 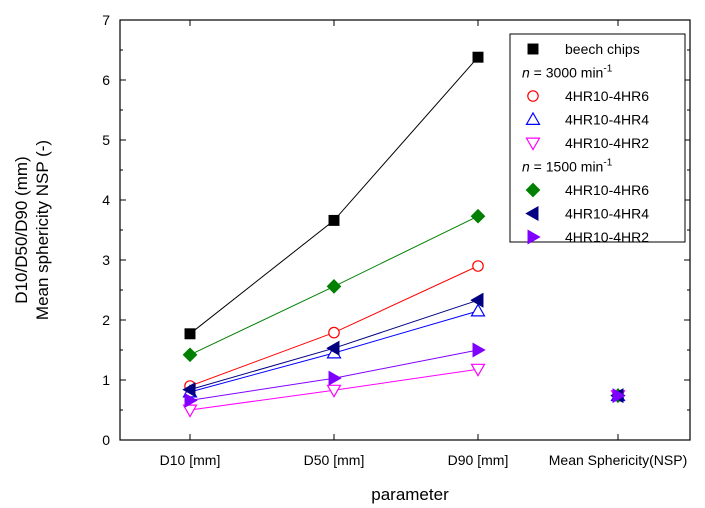 What do you see at coordinates (478, 460) in the screenshot?
I see `x-tick-label: D90 [mm]` at bounding box center [478, 460].